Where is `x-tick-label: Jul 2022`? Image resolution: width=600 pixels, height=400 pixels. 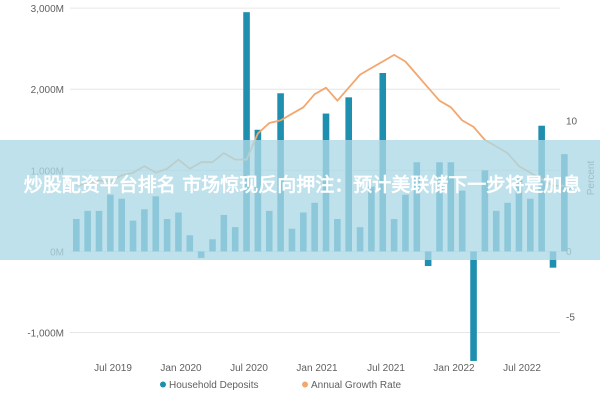
x-tick-label: Jul 2022 is located at coordinates (522, 368).